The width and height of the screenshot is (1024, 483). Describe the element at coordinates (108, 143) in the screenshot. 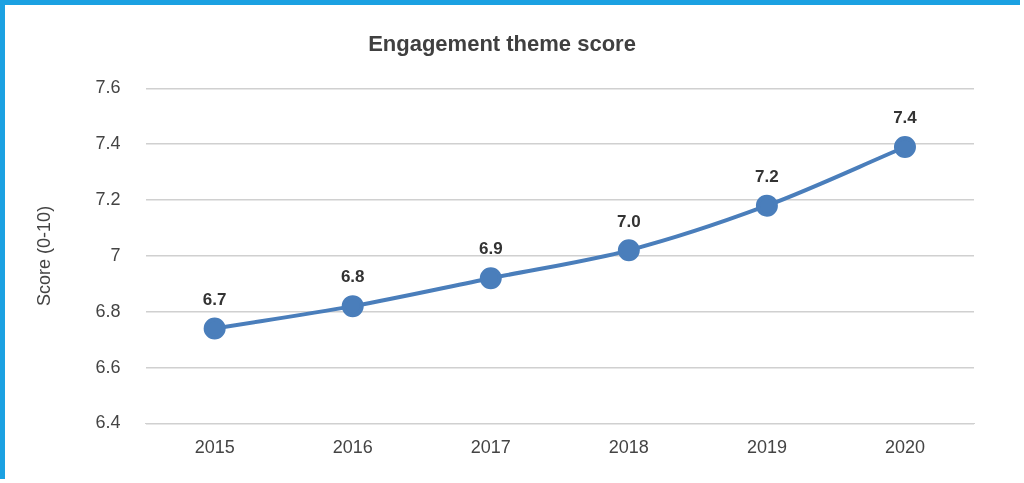

I see `y-tick-label: 7.4` at that location.